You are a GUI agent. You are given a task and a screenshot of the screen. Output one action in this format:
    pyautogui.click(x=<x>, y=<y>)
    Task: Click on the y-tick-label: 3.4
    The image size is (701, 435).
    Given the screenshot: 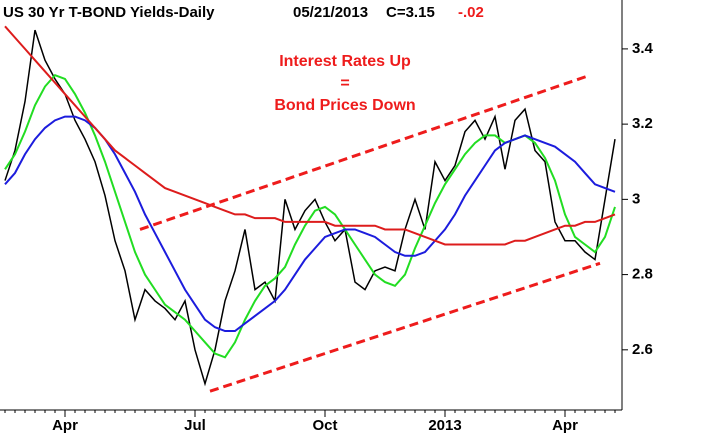 What is the action you would take?
    pyautogui.click(x=643, y=48)
    